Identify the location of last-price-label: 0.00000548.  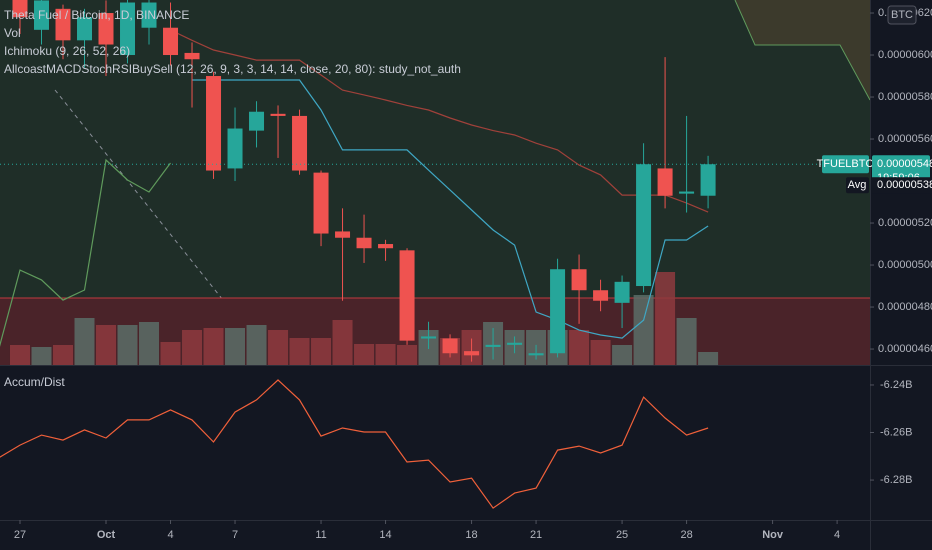
(904, 164).